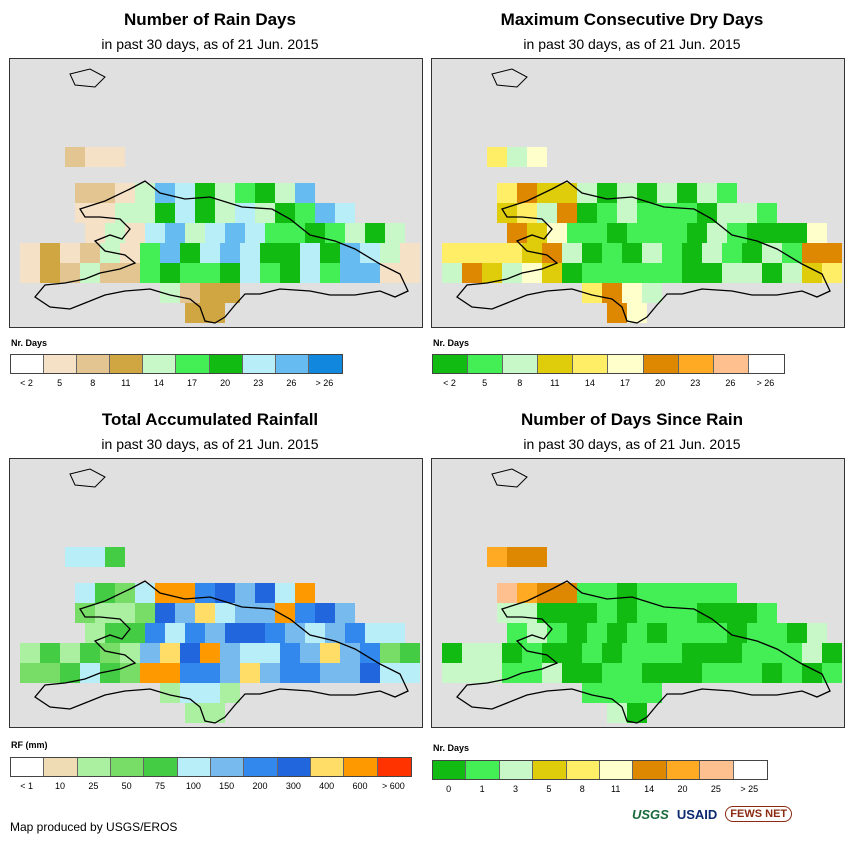  What do you see at coordinates (449, 383) in the screenshot?
I see `legend-label: < 2` at bounding box center [449, 383].